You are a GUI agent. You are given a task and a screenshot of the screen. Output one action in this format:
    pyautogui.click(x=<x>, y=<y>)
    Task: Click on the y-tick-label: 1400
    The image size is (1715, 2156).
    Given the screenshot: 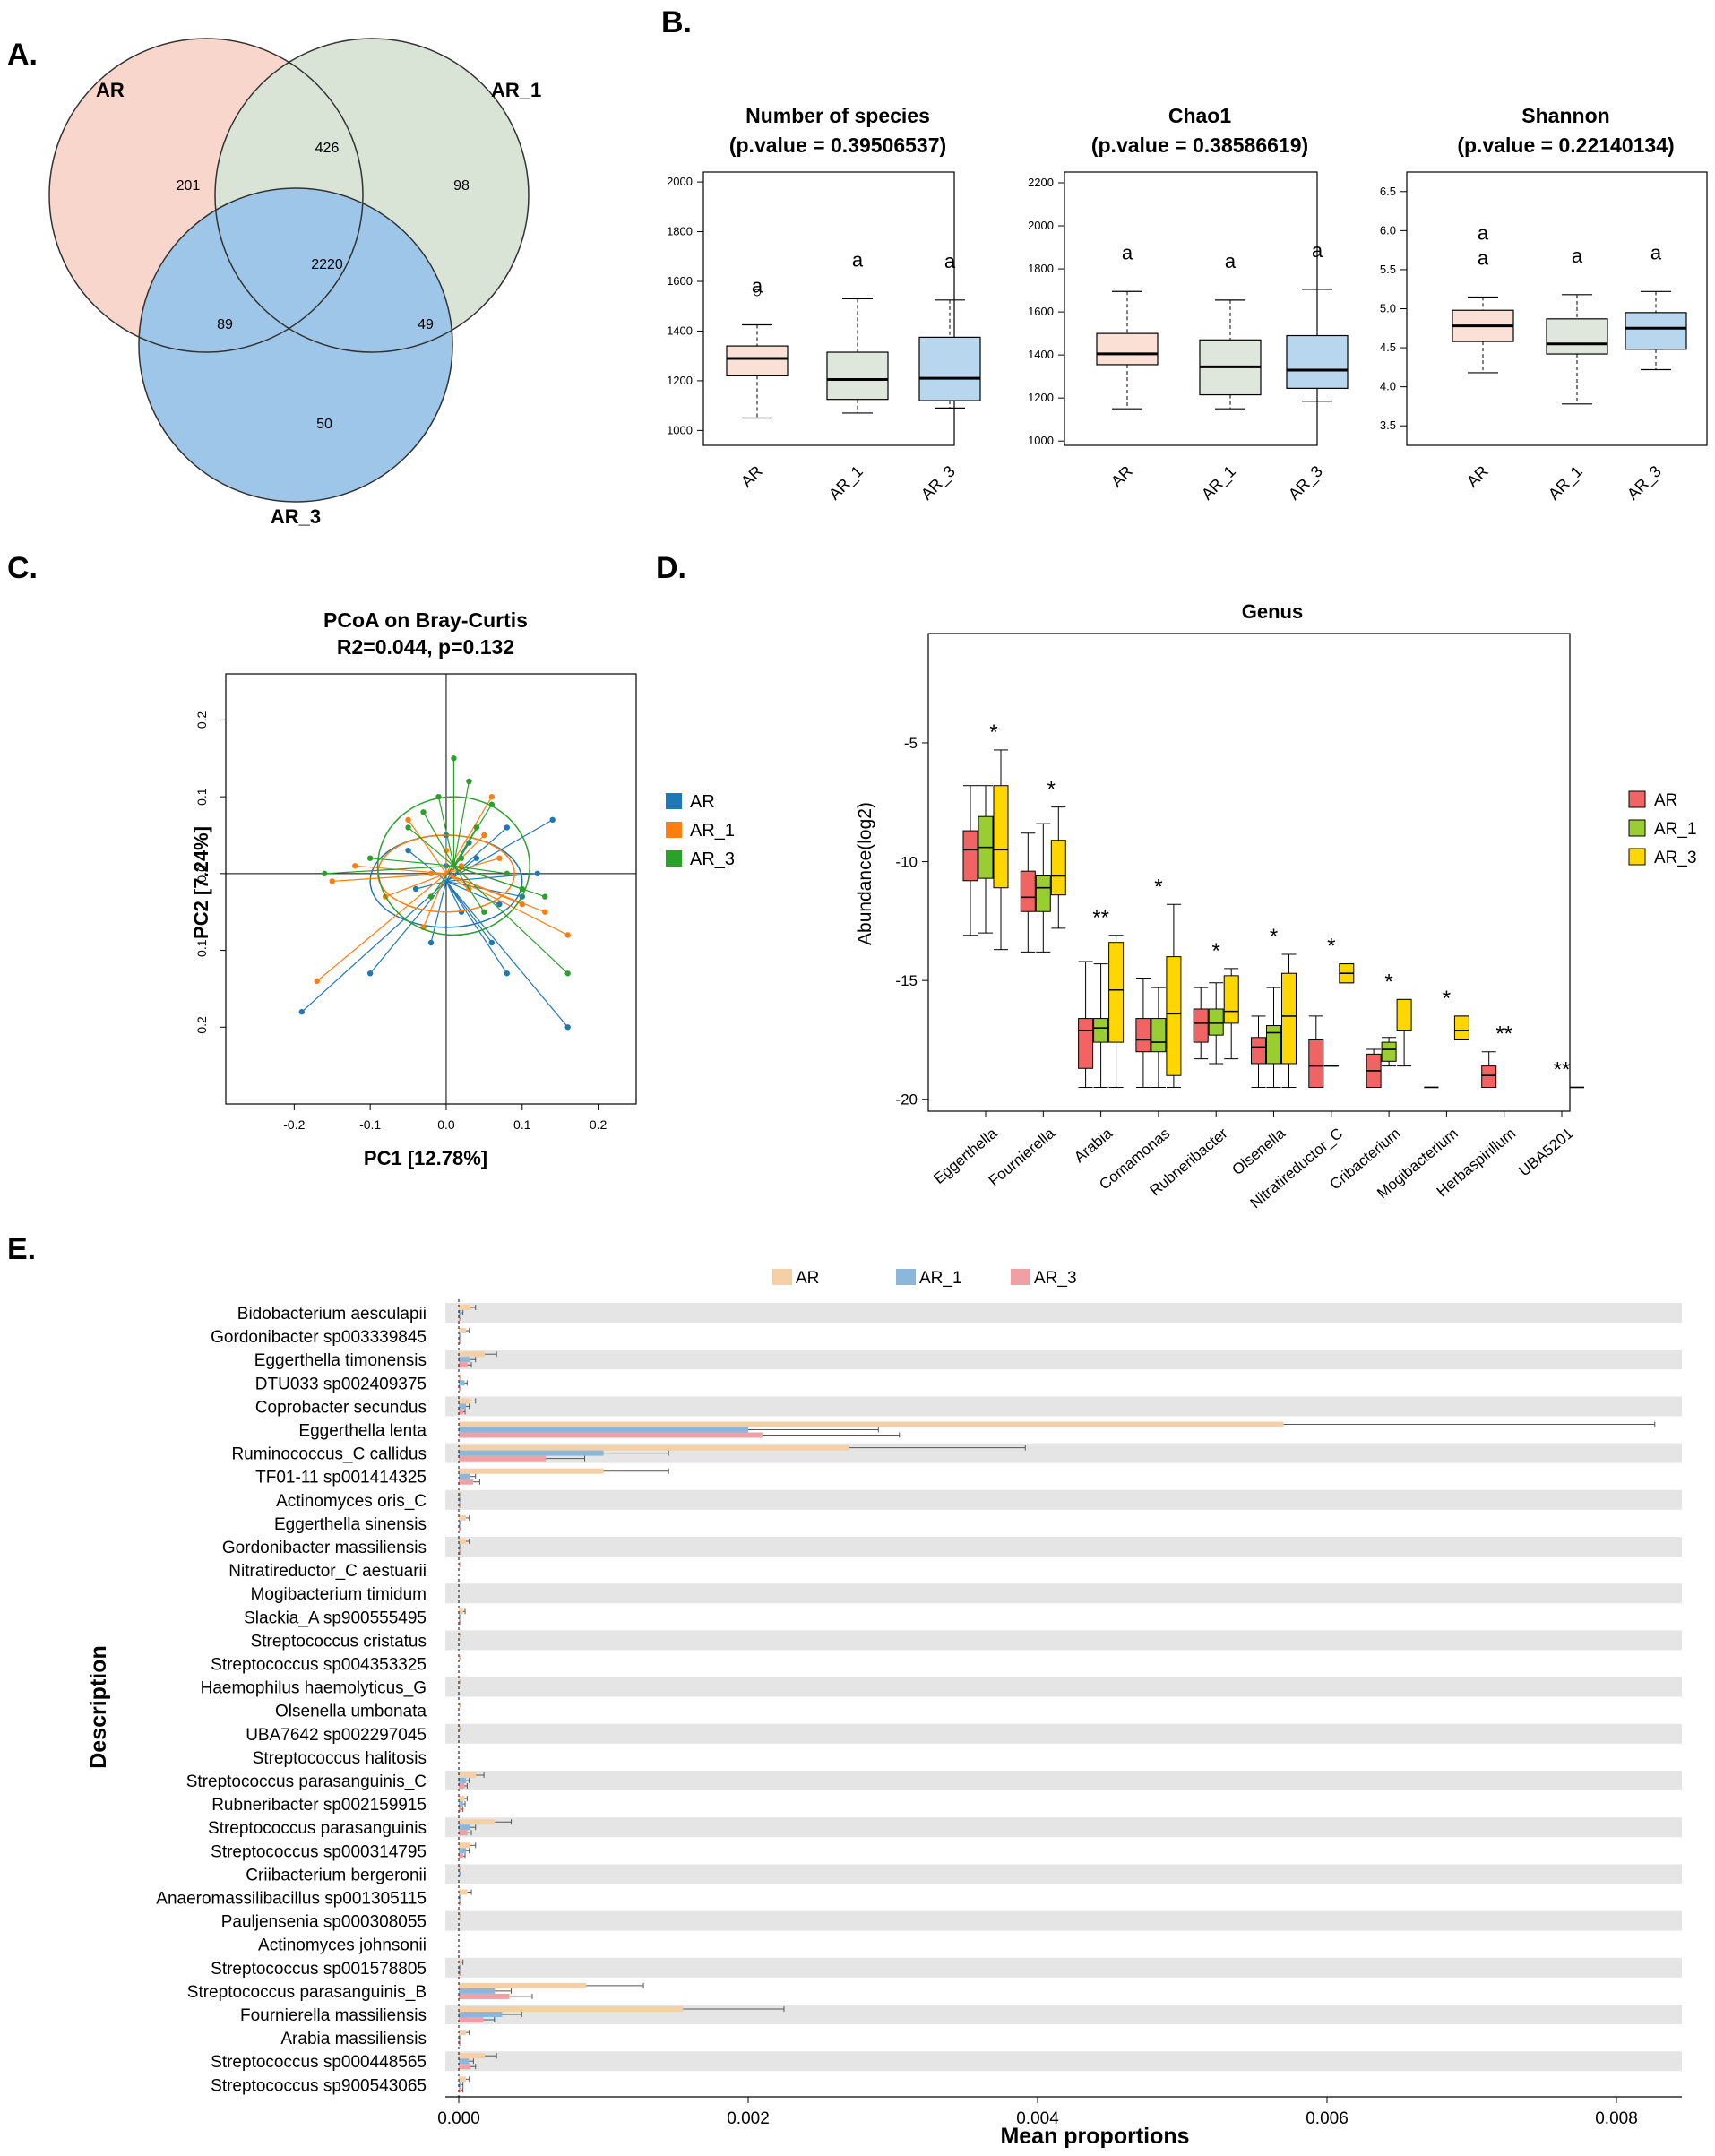 What is the action you would take?
    pyautogui.click(x=680, y=330)
    